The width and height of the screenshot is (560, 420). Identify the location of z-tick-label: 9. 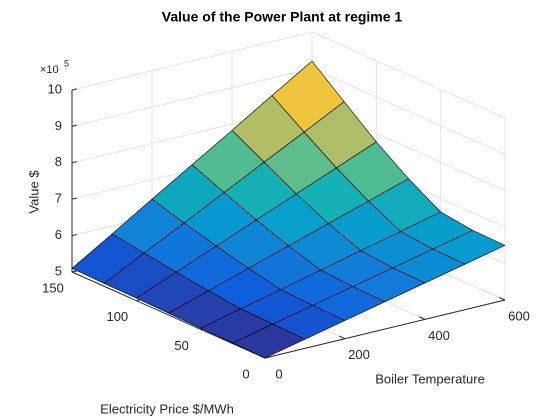
(58, 125).